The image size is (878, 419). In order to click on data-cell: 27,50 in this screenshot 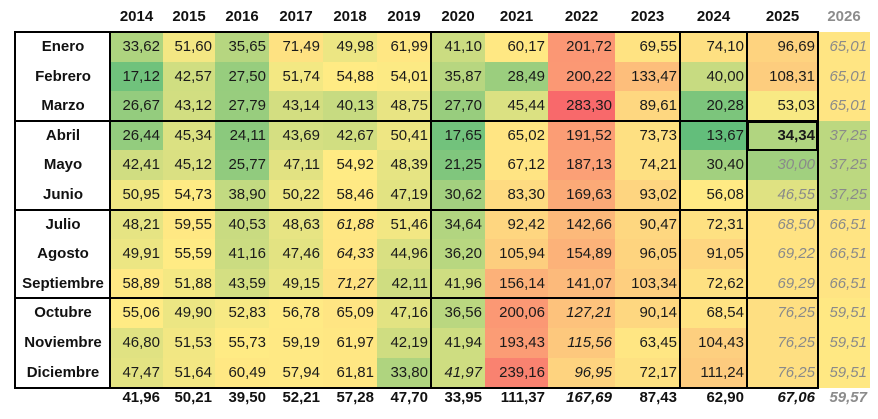, I will do `click(242, 76)`.